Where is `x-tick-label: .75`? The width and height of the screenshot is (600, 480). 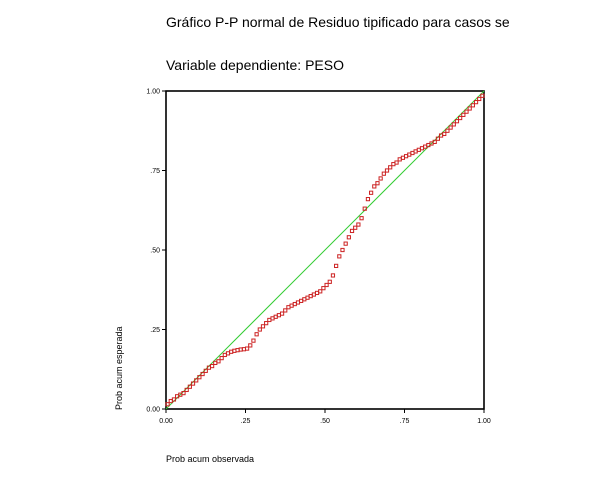
x-tick-label: .75 is located at coordinates (405, 421).